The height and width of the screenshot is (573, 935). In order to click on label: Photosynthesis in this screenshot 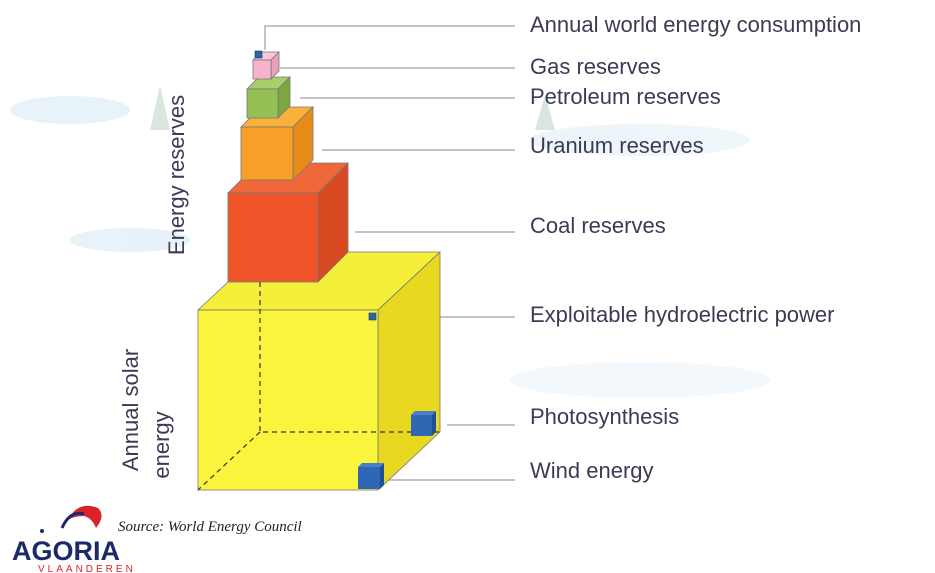, I will do `click(604, 416)`.